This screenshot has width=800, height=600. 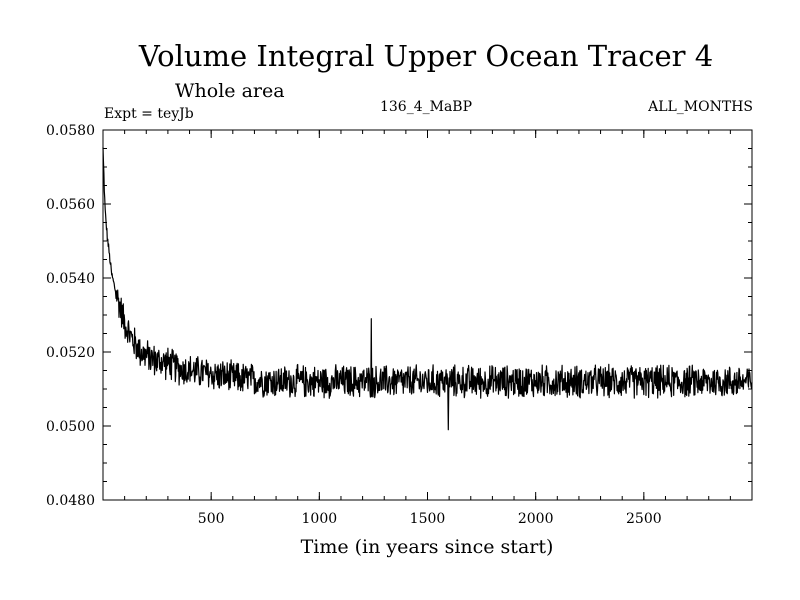 What do you see at coordinates (70, 353) in the screenshot?
I see `y-tick-label: 0.0520` at bounding box center [70, 353].